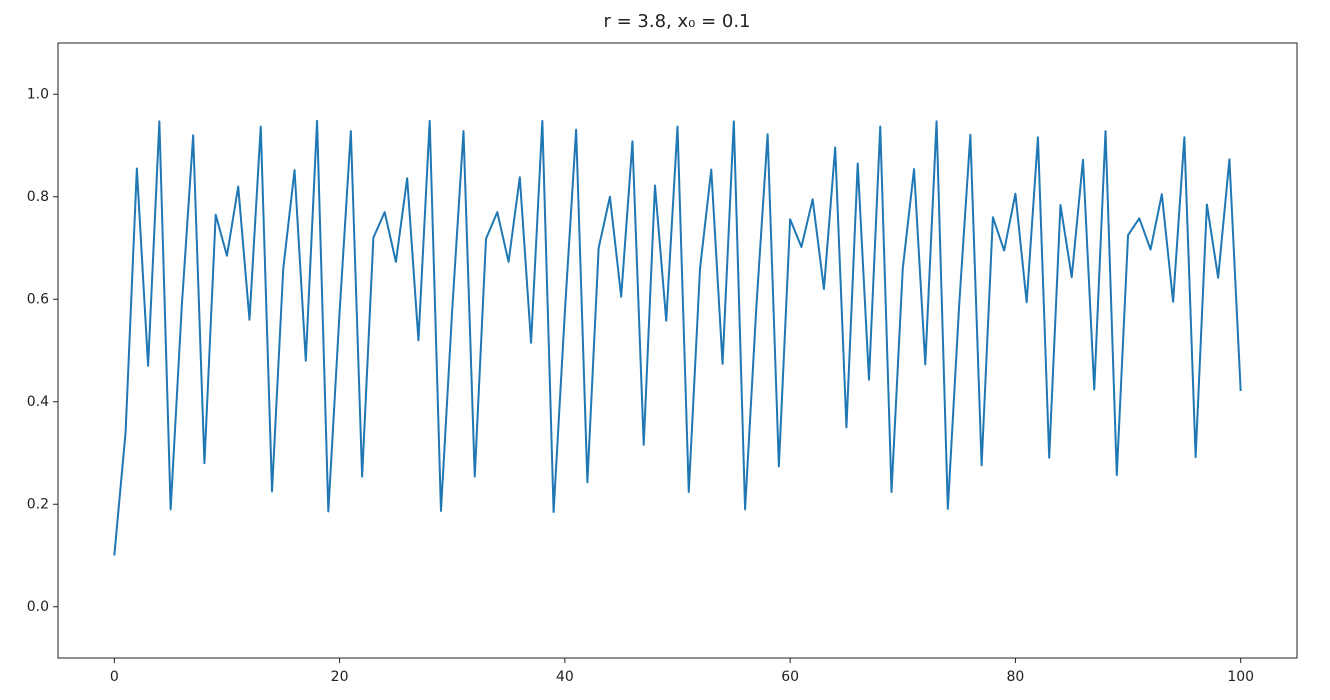 The height and width of the screenshot is (700, 1330). Describe the element at coordinates (38, 504) in the screenshot. I see `y-tick-label: 0.2` at that location.